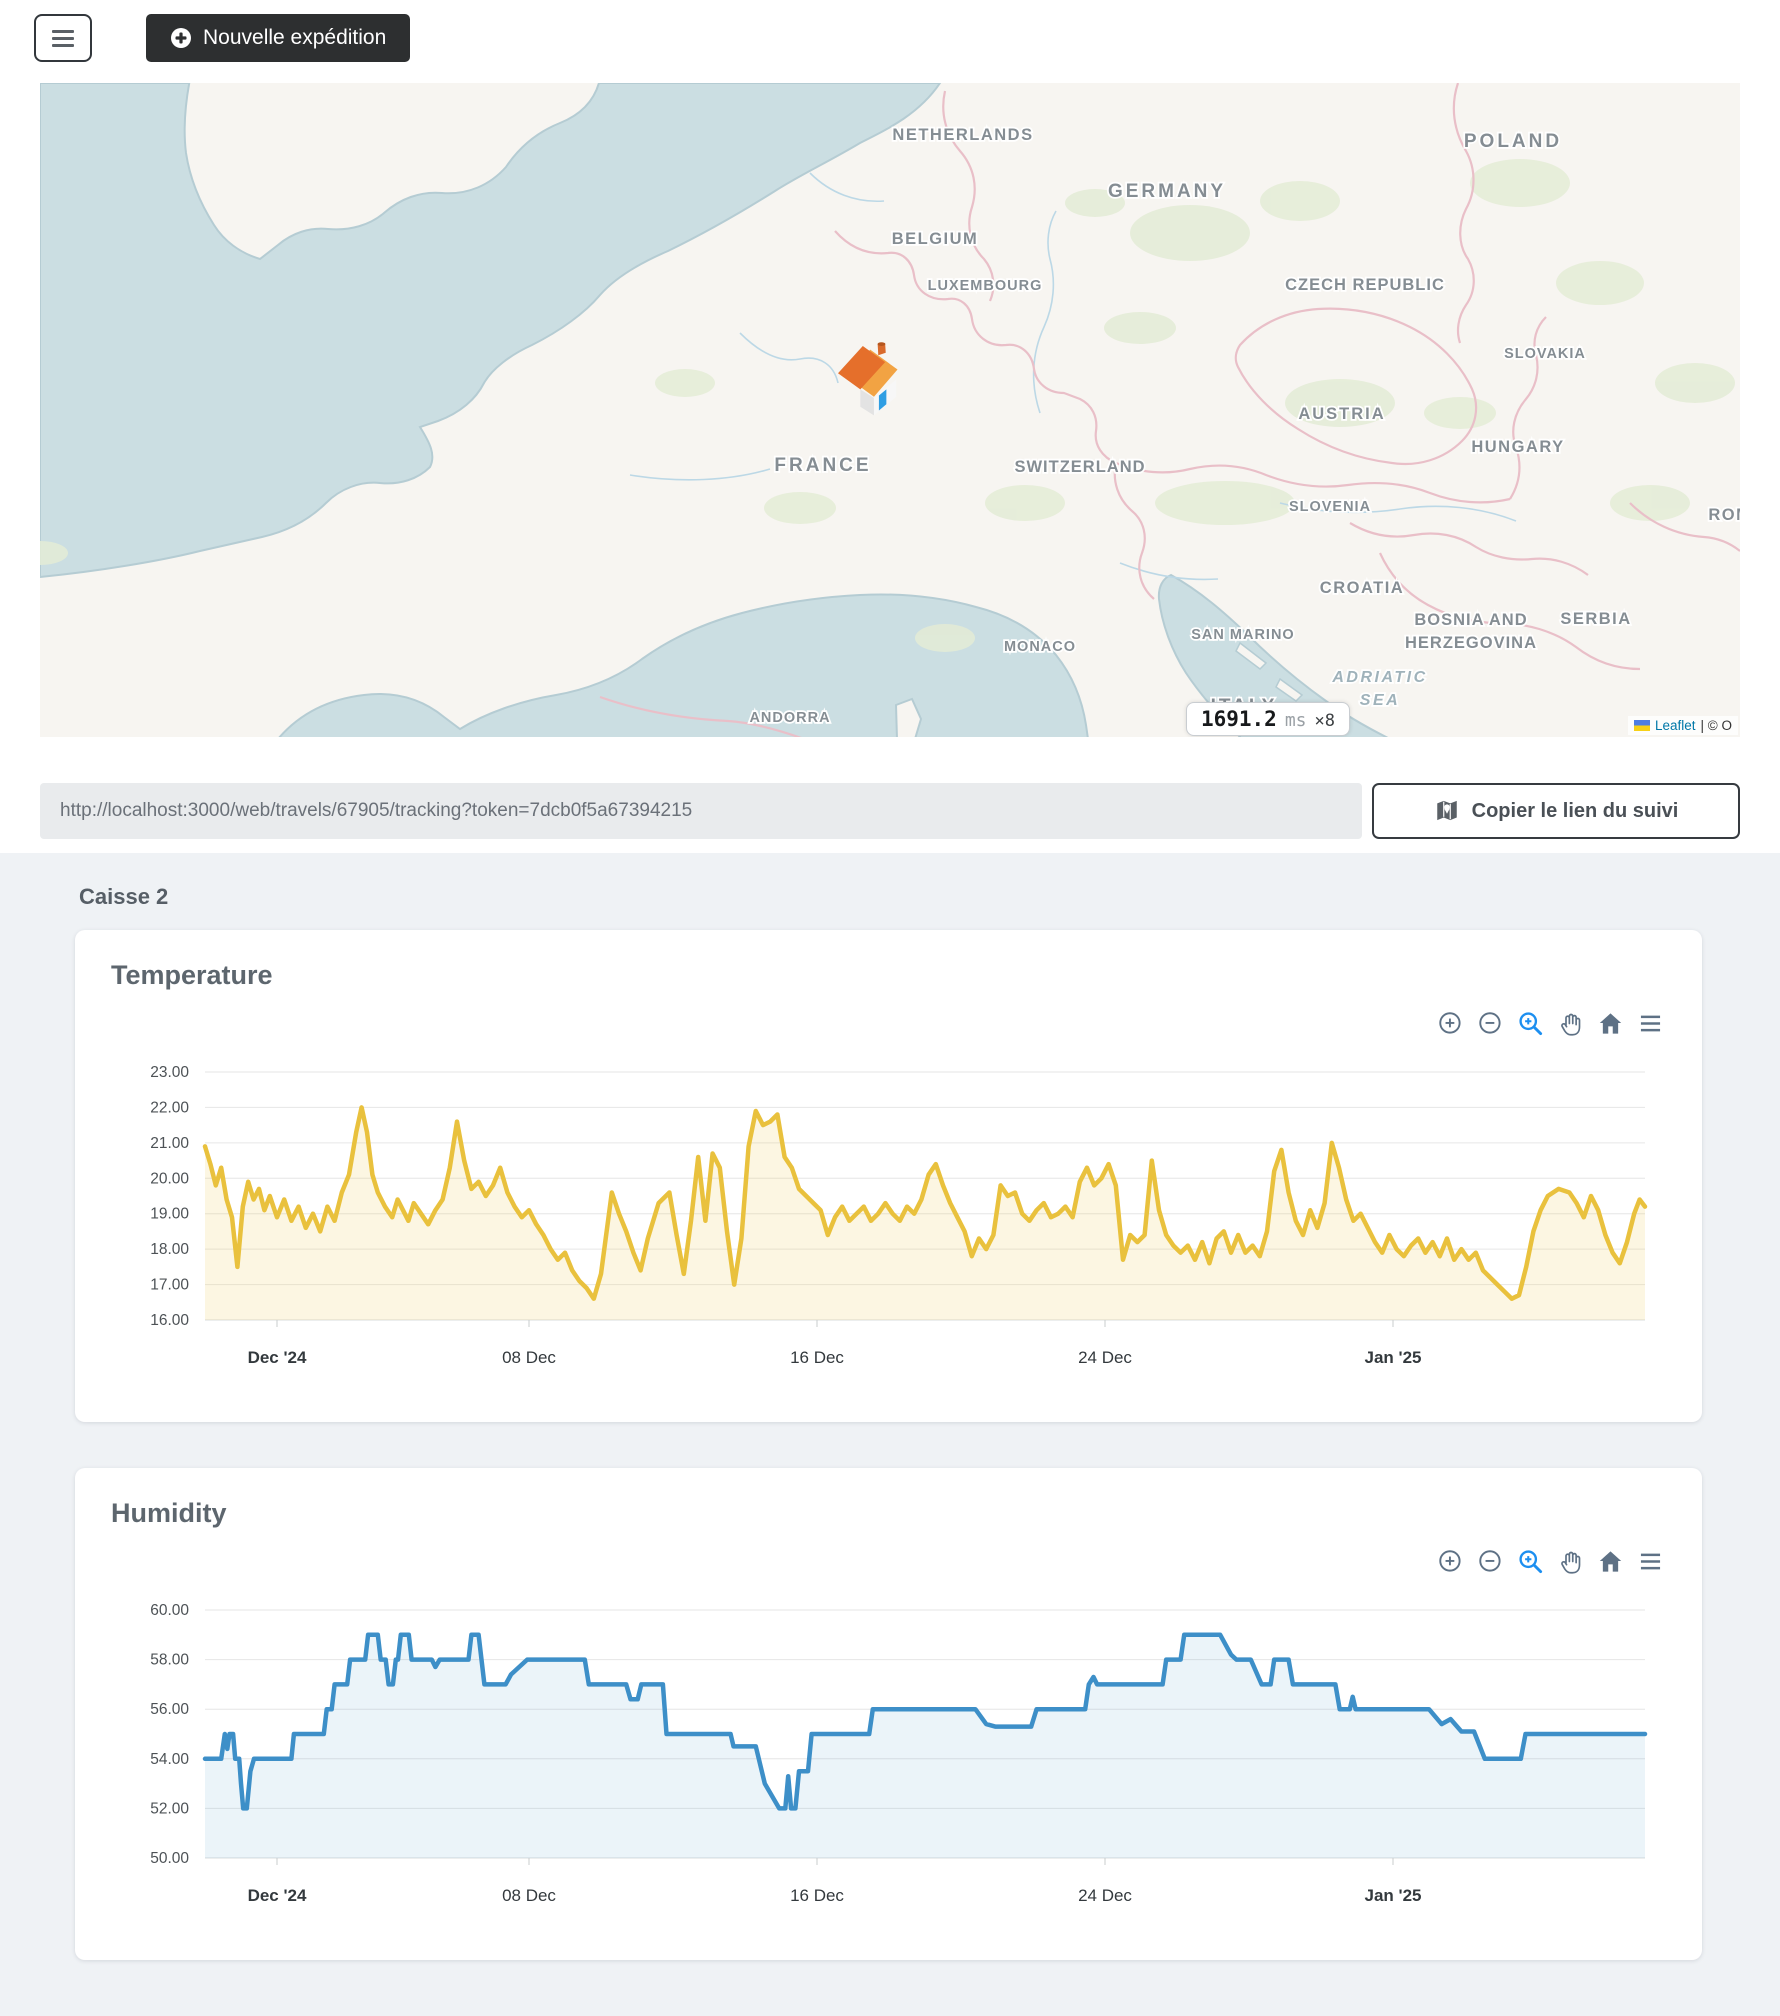  I want to click on tracking-url-input, so click(701, 811).